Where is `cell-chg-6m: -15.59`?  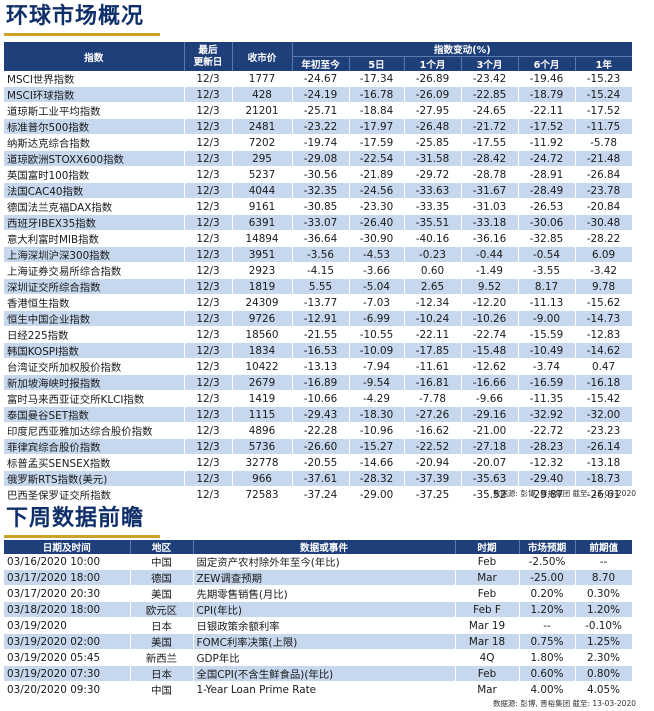 cell-chg-6m: -15.59 is located at coordinates (547, 334).